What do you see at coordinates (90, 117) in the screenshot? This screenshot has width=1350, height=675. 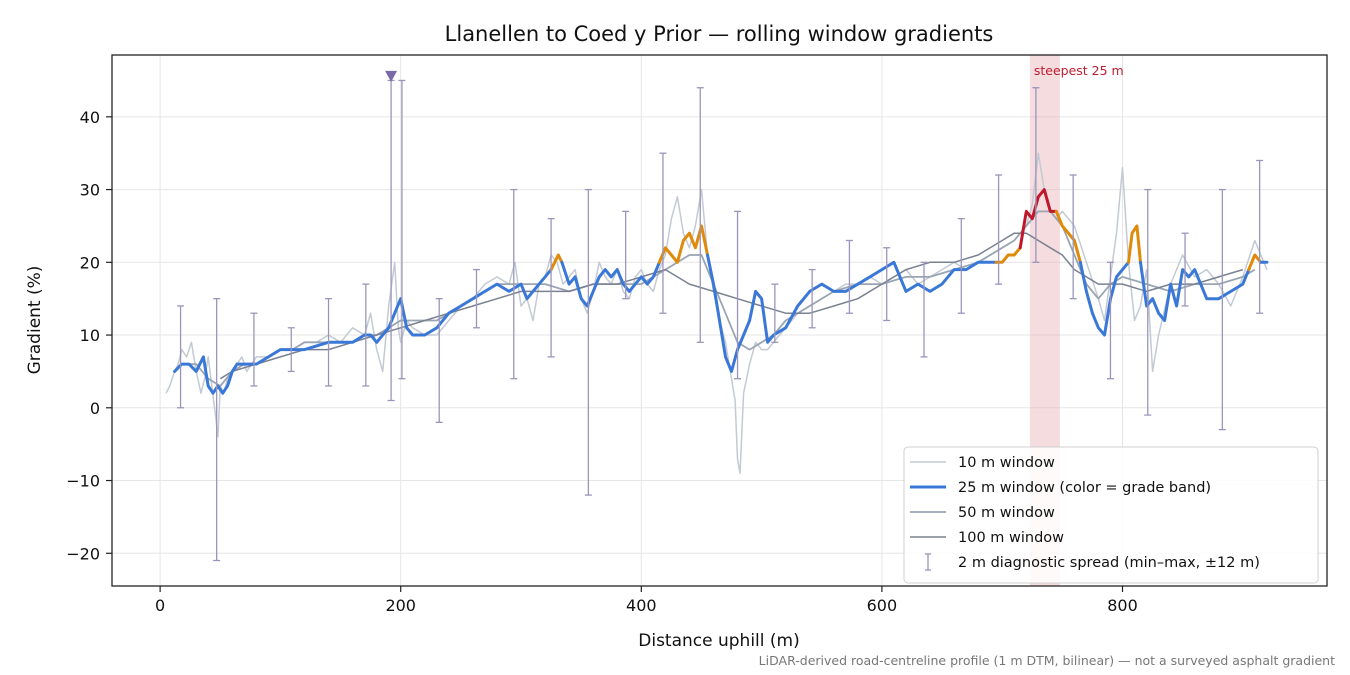 I see `y-tick-label: 40` at bounding box center [90, 117].